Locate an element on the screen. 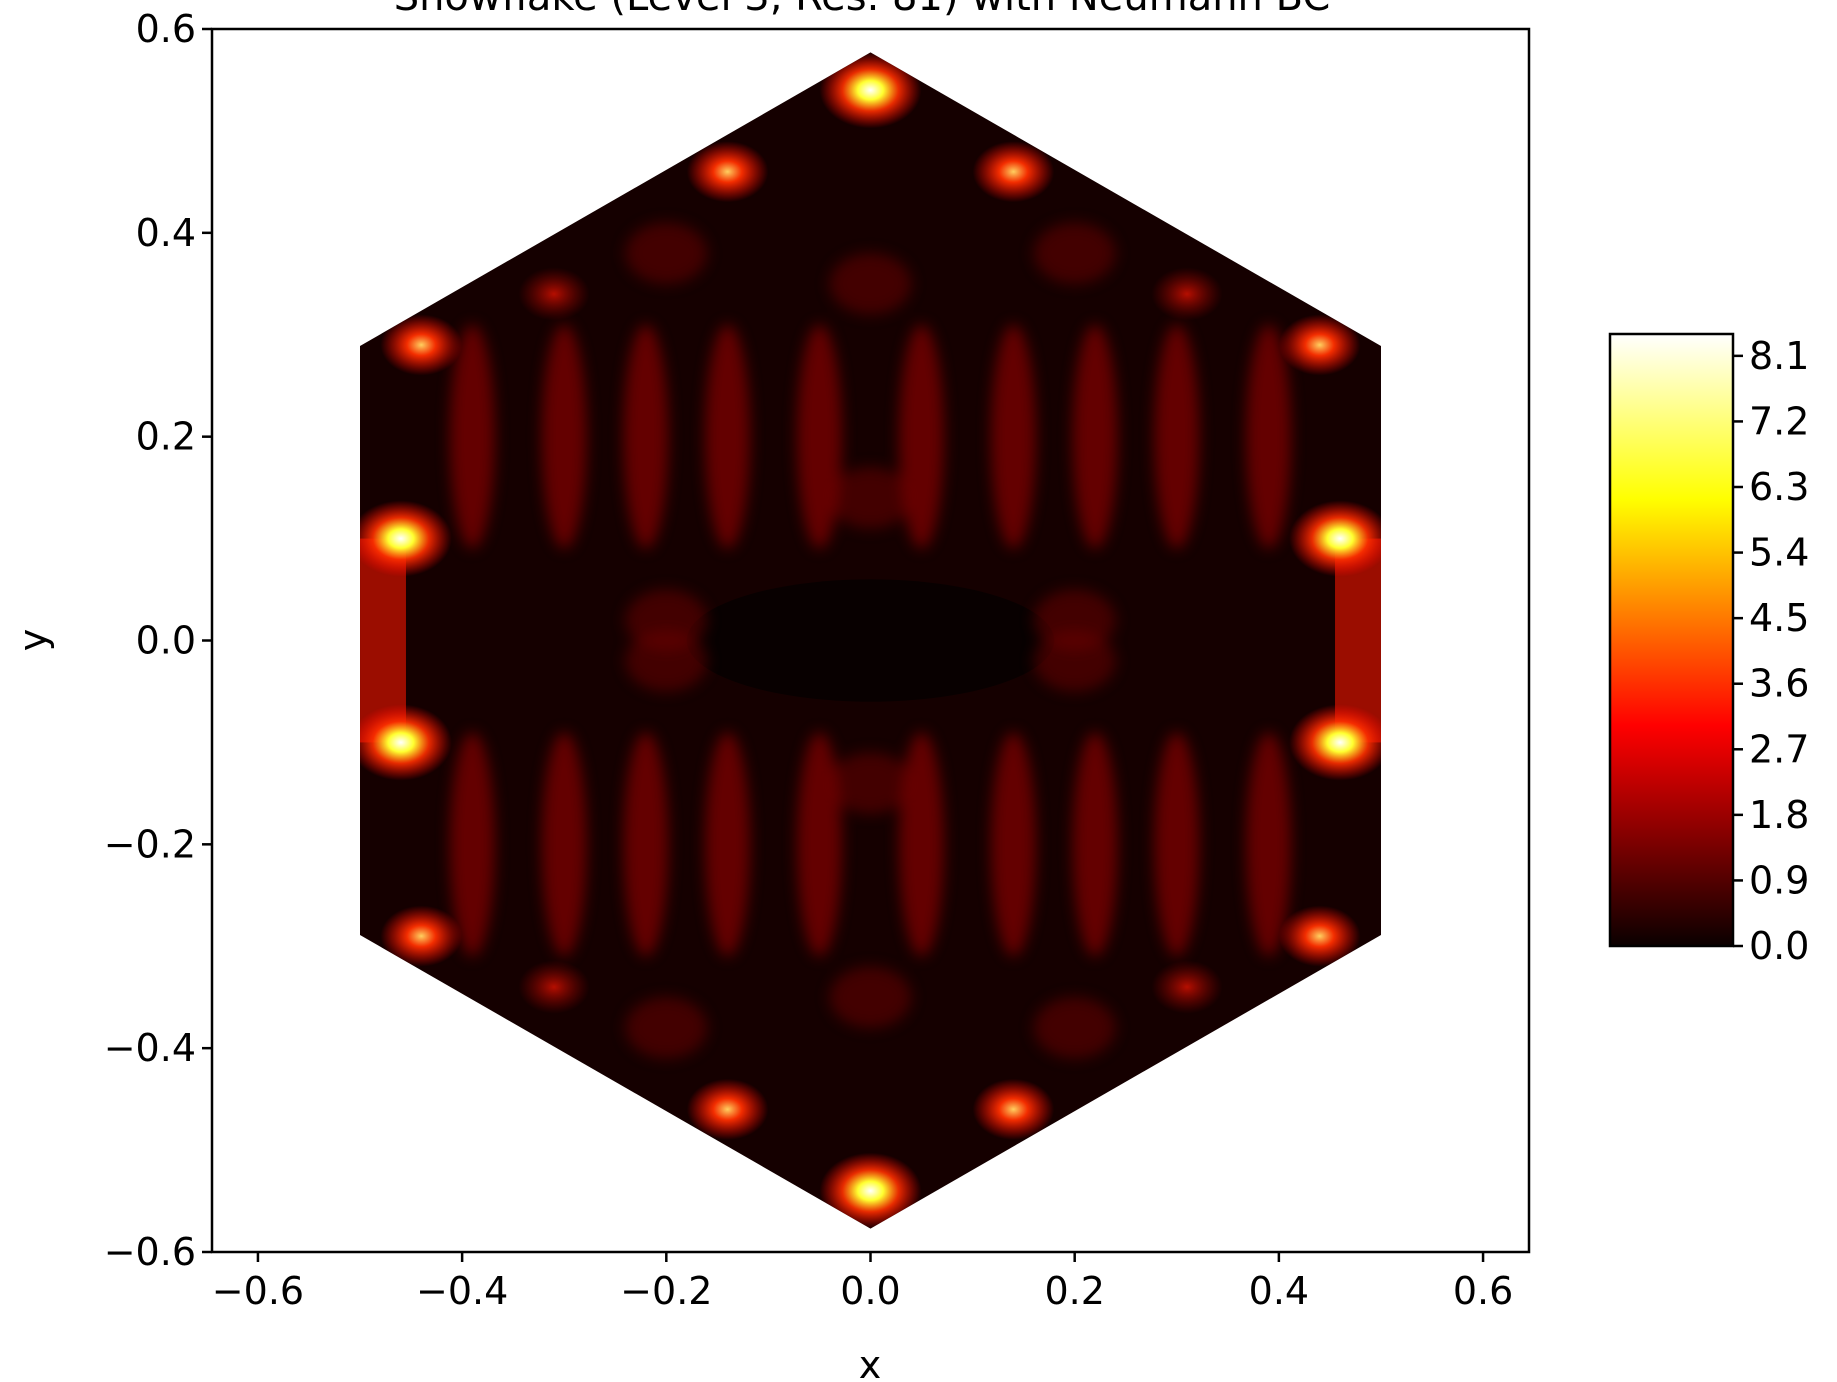  y-tick-label: −0.2 is located at coordinates (150, 844).